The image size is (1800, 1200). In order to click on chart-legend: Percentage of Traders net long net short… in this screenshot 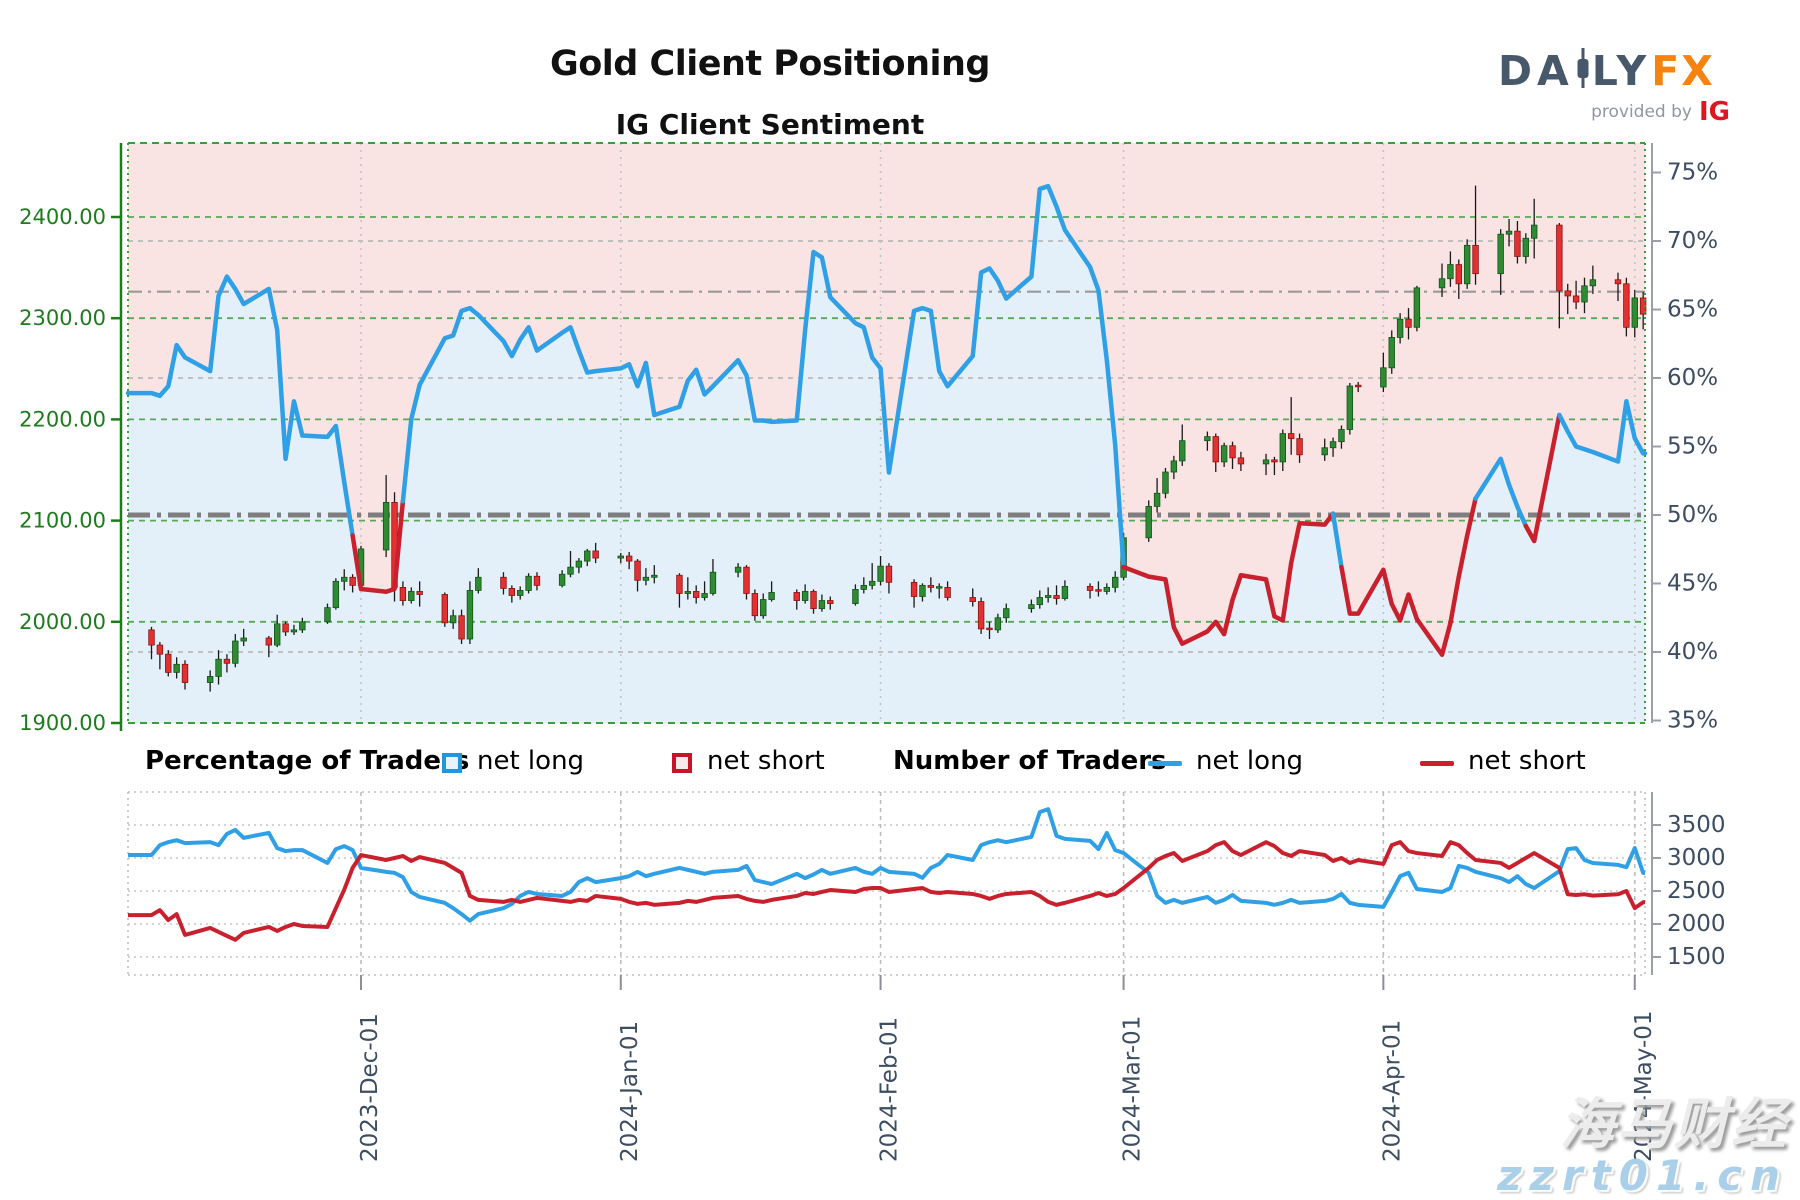, I will do `click(900, 766)`.